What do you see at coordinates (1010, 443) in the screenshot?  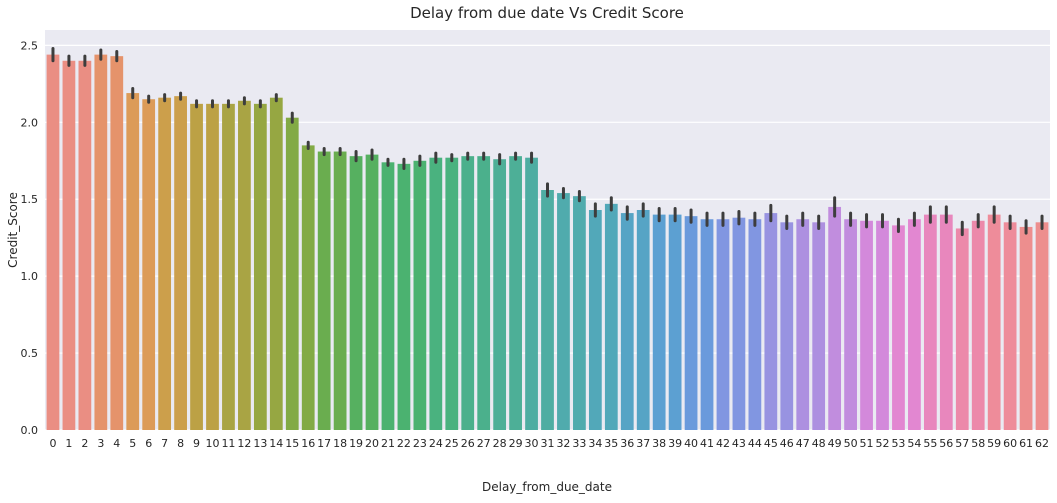 I see `x-tick-label: 60` at bounding box center [1010, 443].